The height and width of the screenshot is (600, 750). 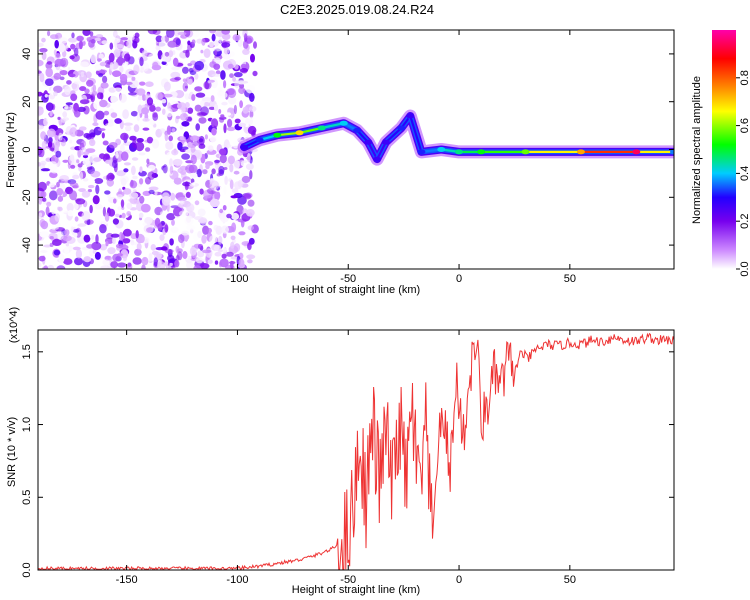 What do you see at coordinates (459, 580) in the screenshot?
I see `x-tick-label: 0` at bounding box center [459, 580].